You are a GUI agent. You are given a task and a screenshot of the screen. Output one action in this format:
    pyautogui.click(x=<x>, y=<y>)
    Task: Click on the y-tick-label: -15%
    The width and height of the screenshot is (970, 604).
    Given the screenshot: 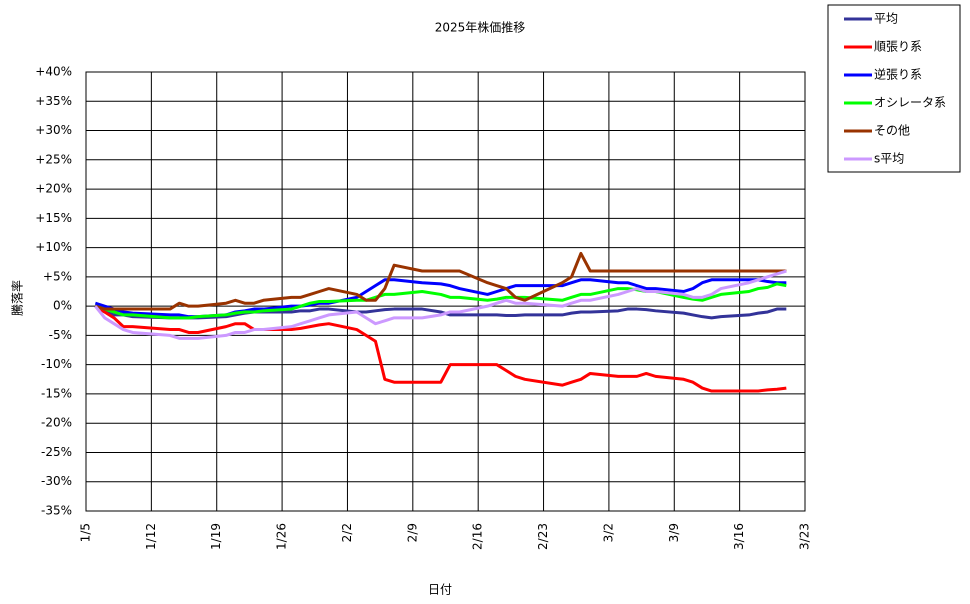 What is the action you would take?
    pyautogui.click(x=56, y=393)
    